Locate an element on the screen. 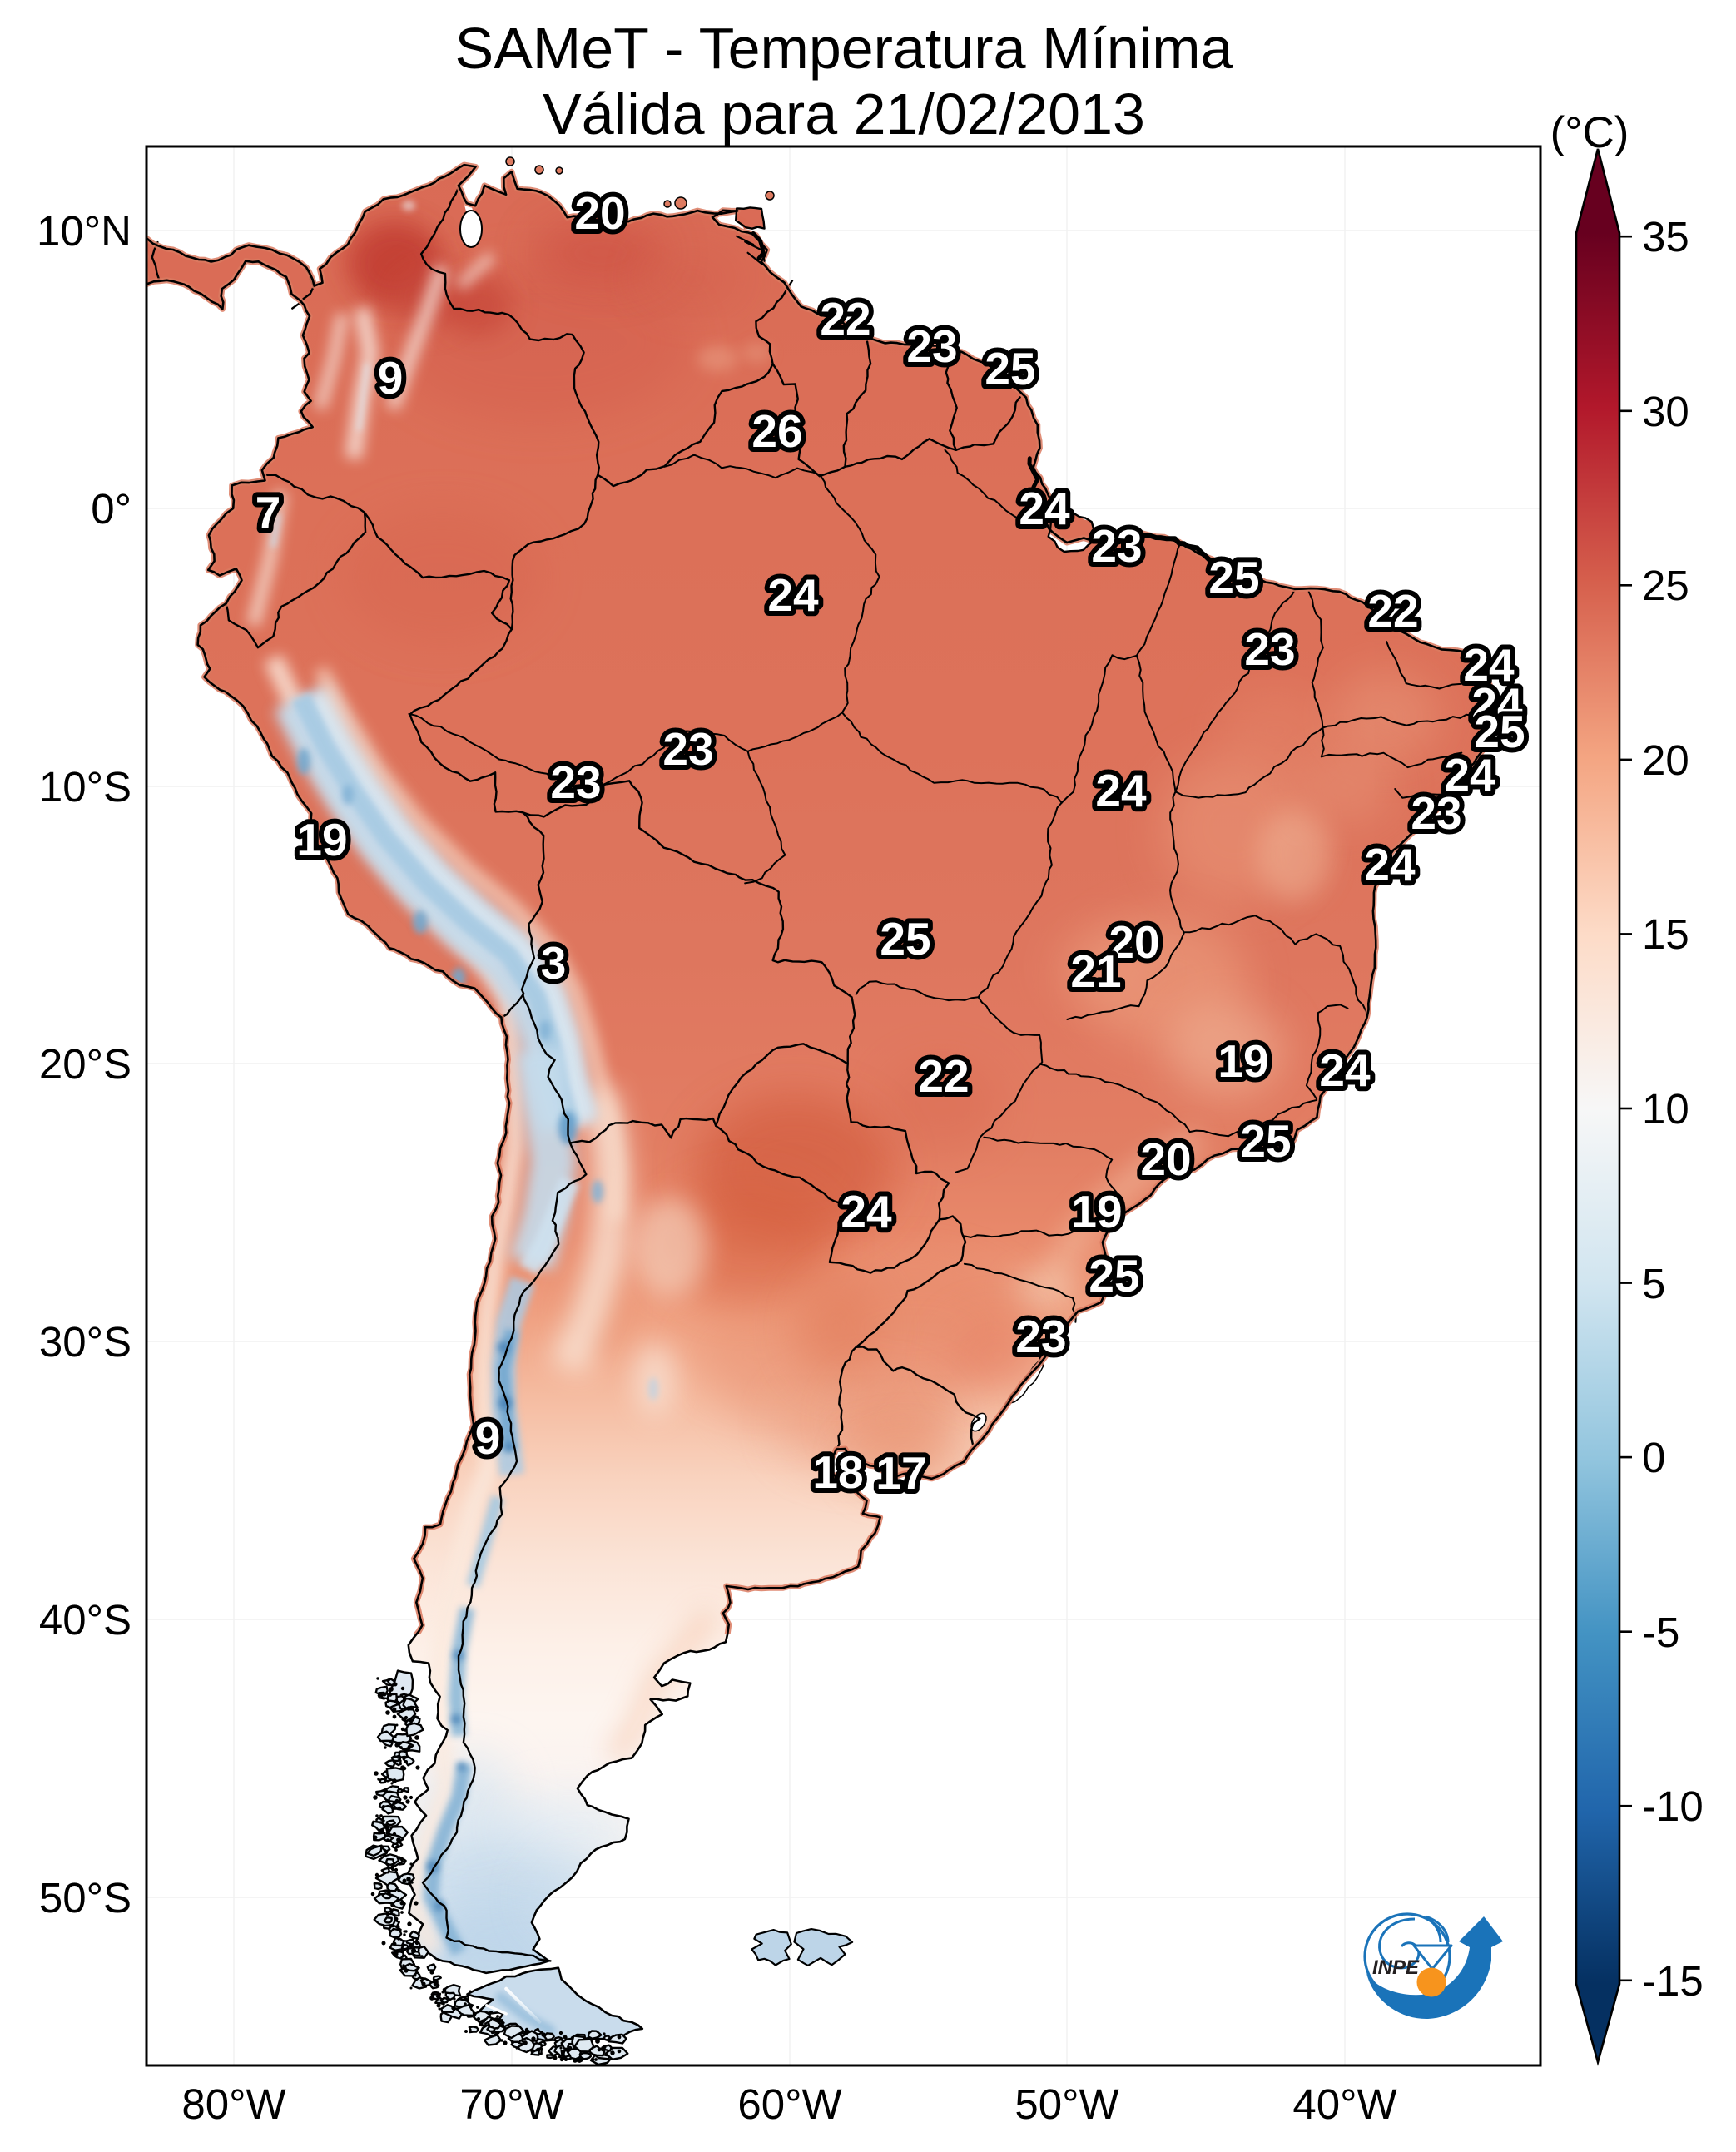  svg-text: 17 is located at coordinates (901, 1473).